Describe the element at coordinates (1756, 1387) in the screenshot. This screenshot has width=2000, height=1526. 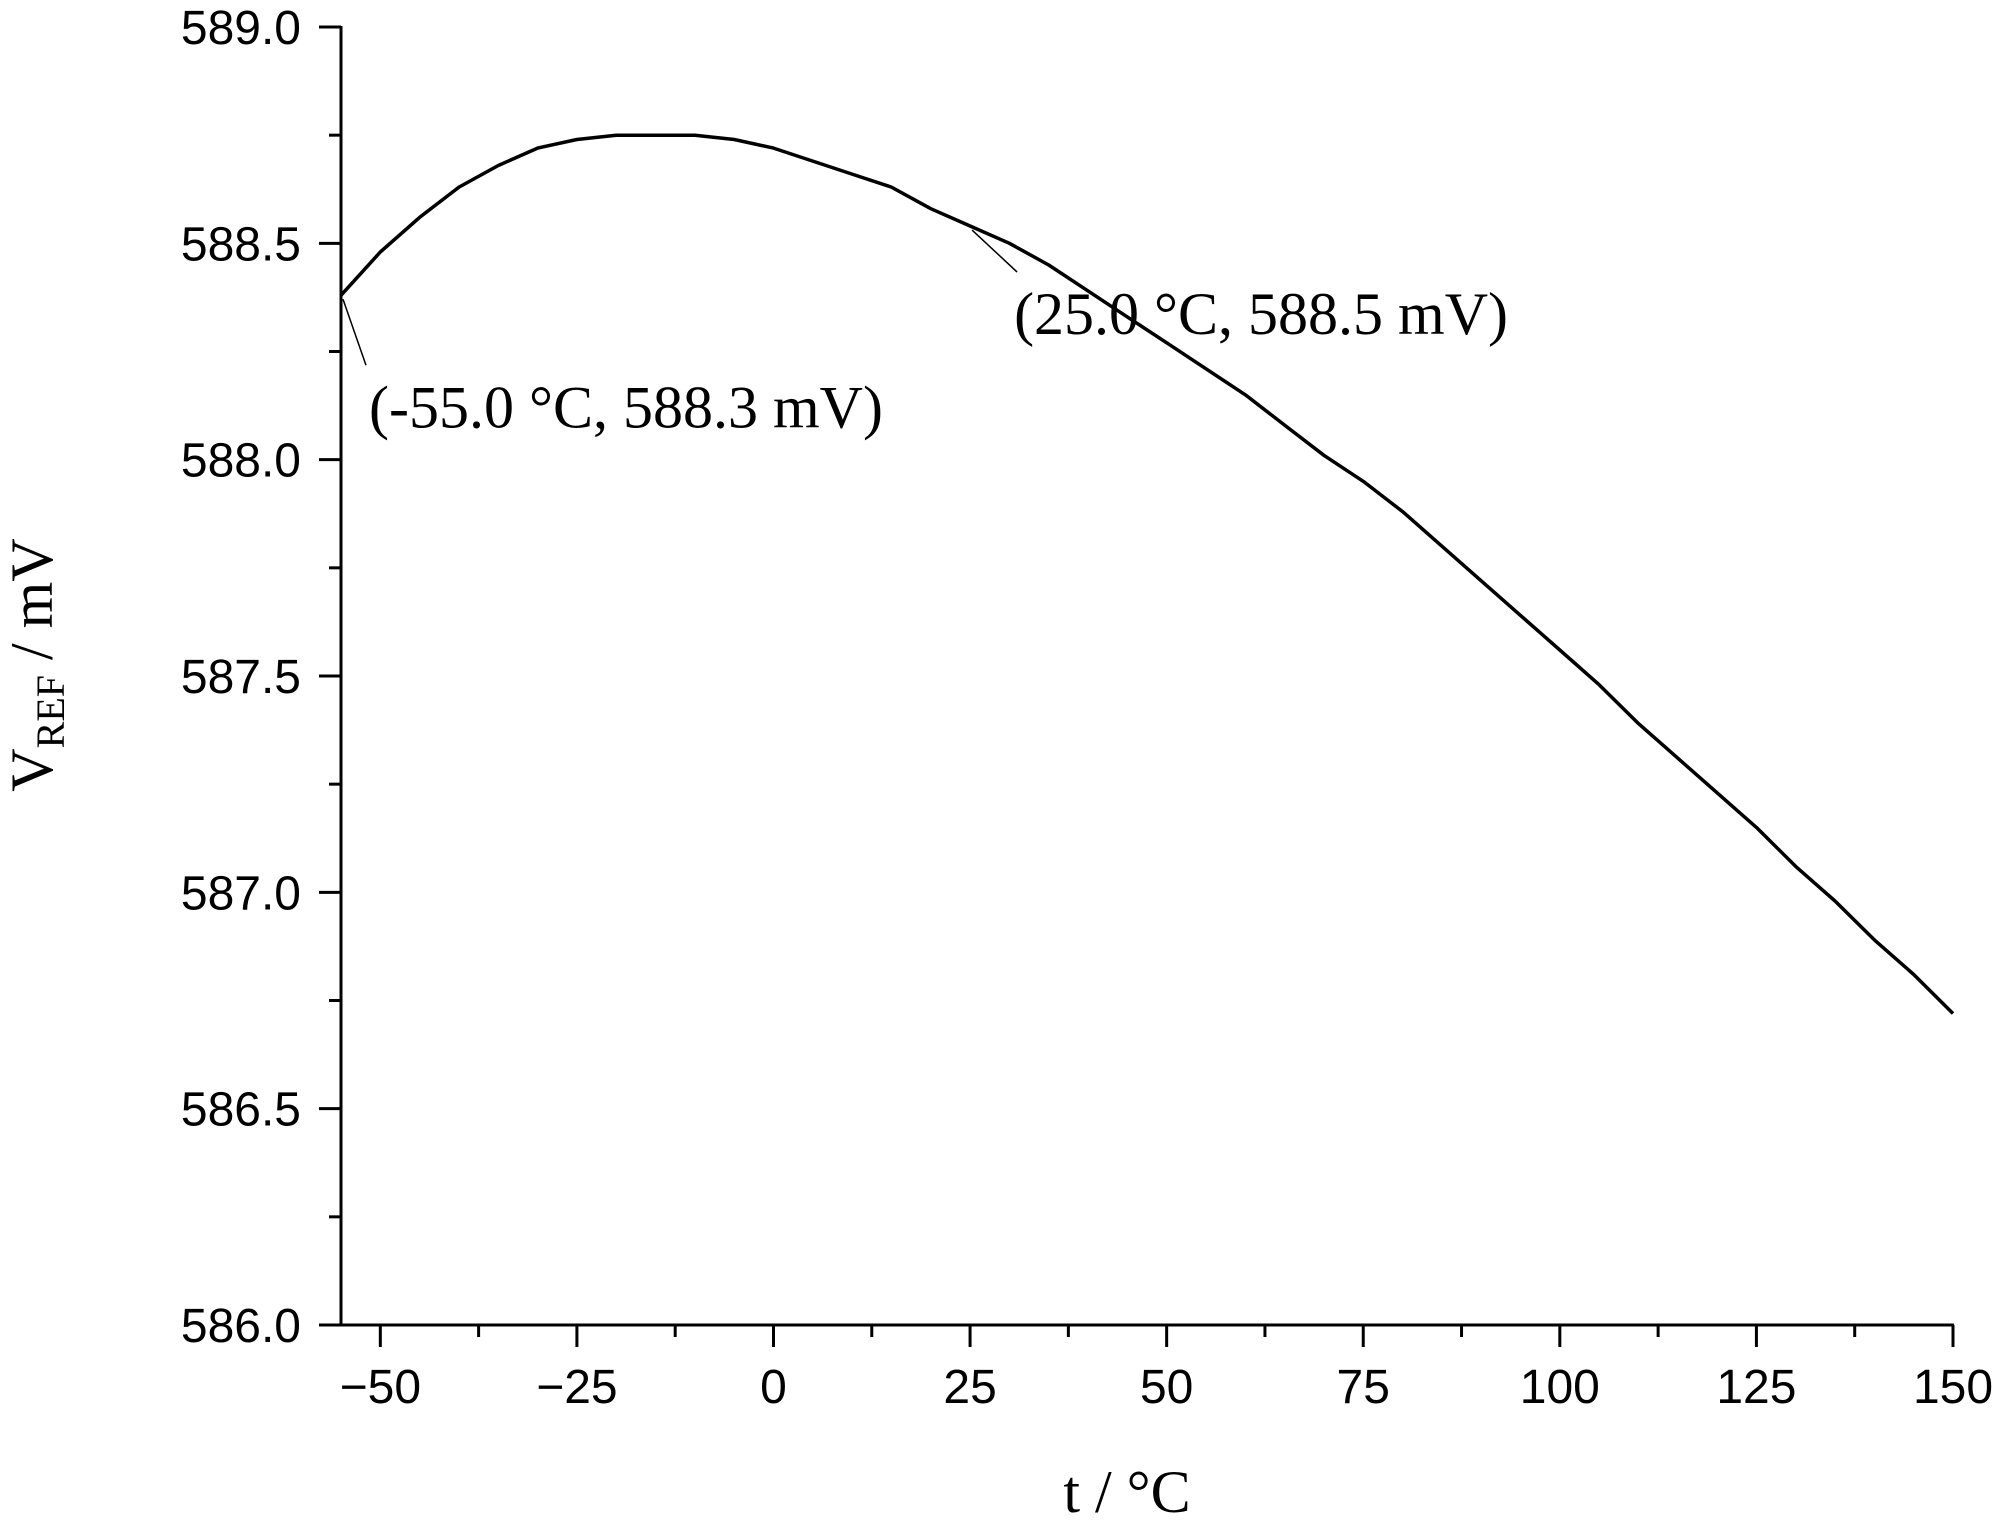
I see `x-tick-label: 125` at that location.